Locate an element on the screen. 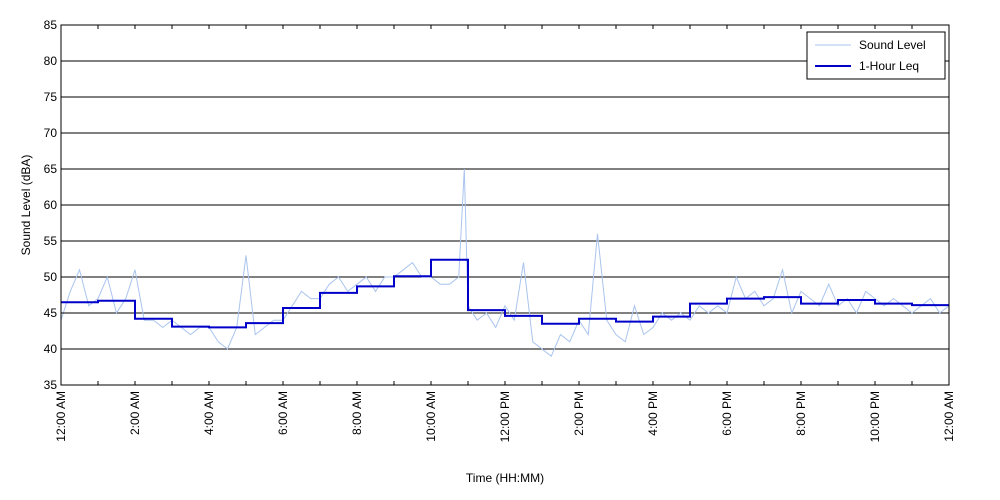 The width and height of the screenshot is (1000, 500). legend-box is located at coordinates (876, 55).